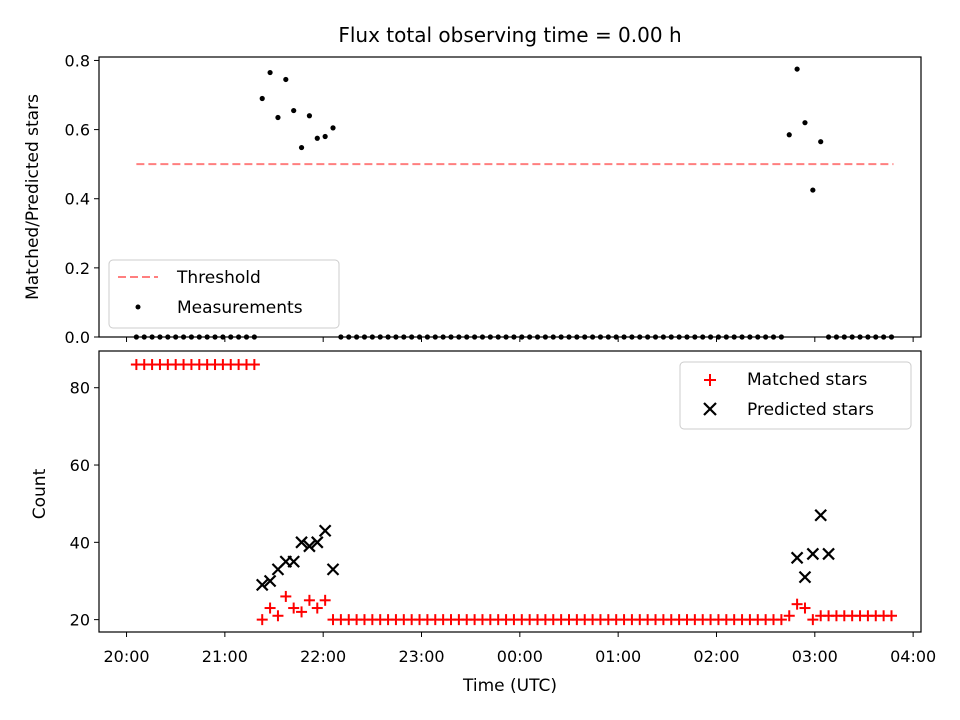  I want to click on chart-title: Flux total observing time = 0.00 h, so click(509, 35).